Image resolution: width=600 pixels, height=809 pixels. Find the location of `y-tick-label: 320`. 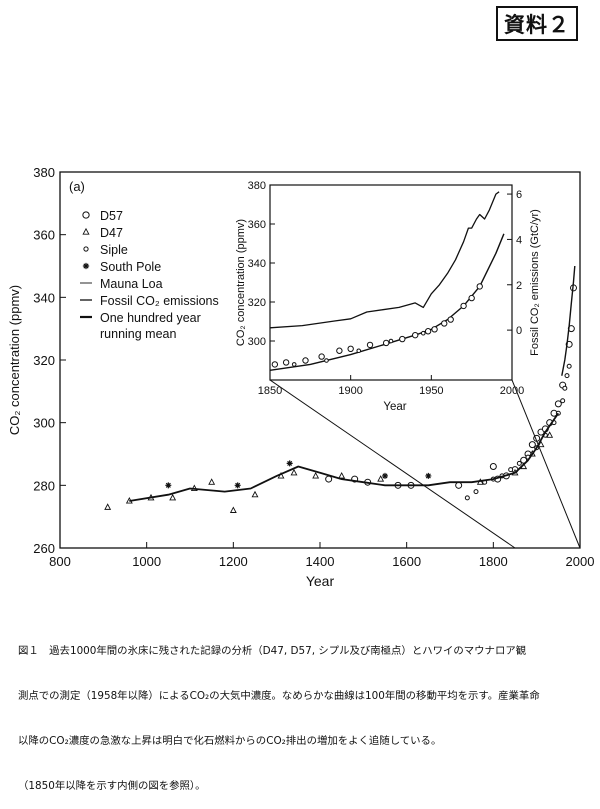

y-tick-label: 320 is located at coordinates (44, 360).